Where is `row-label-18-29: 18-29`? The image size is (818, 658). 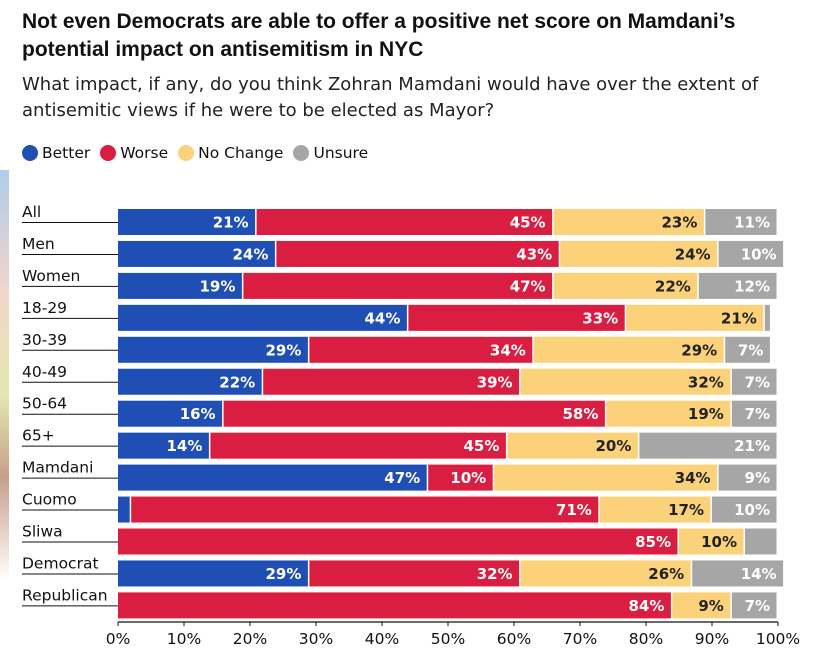
row-label-18-29: 18-29 is located at coordinates (44, 308).